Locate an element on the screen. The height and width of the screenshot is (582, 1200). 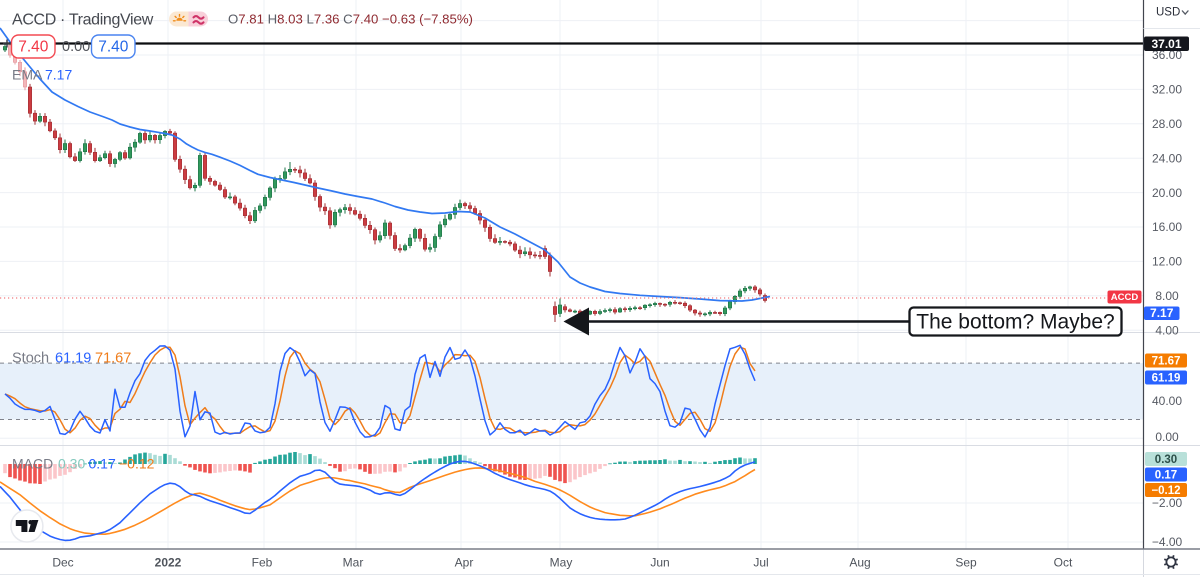
svg-text: Jul is located at coordinates (760, 563).